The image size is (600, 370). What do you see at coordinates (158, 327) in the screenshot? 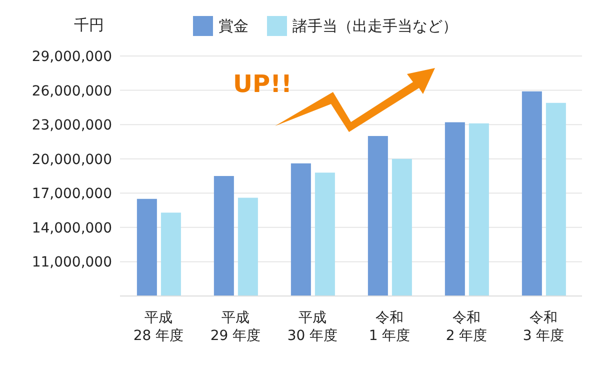
I see `x-tick-label: 平成 28 年度` at bounding box center [158, 327].